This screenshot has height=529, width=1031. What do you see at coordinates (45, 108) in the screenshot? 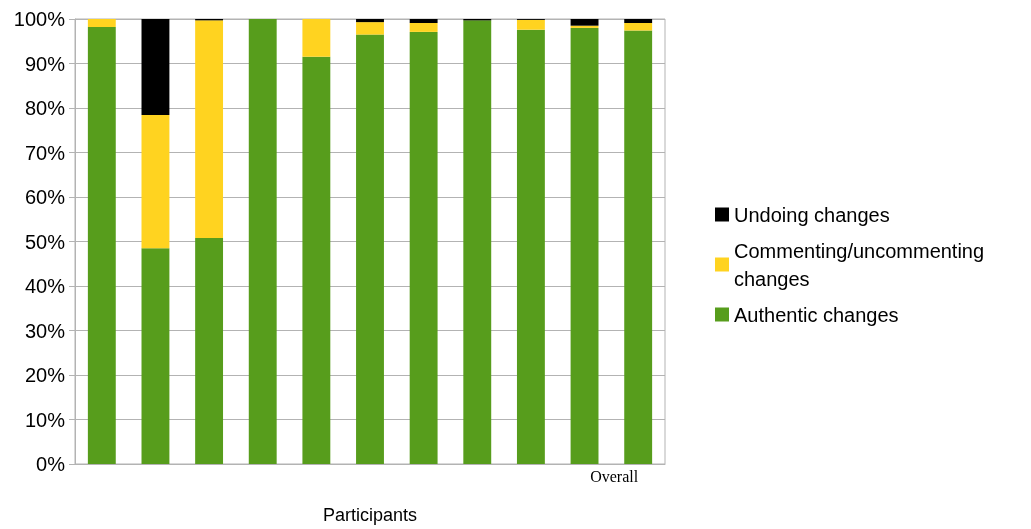
I see `y-tick-label: 80%` at bounding box center [45, 108].